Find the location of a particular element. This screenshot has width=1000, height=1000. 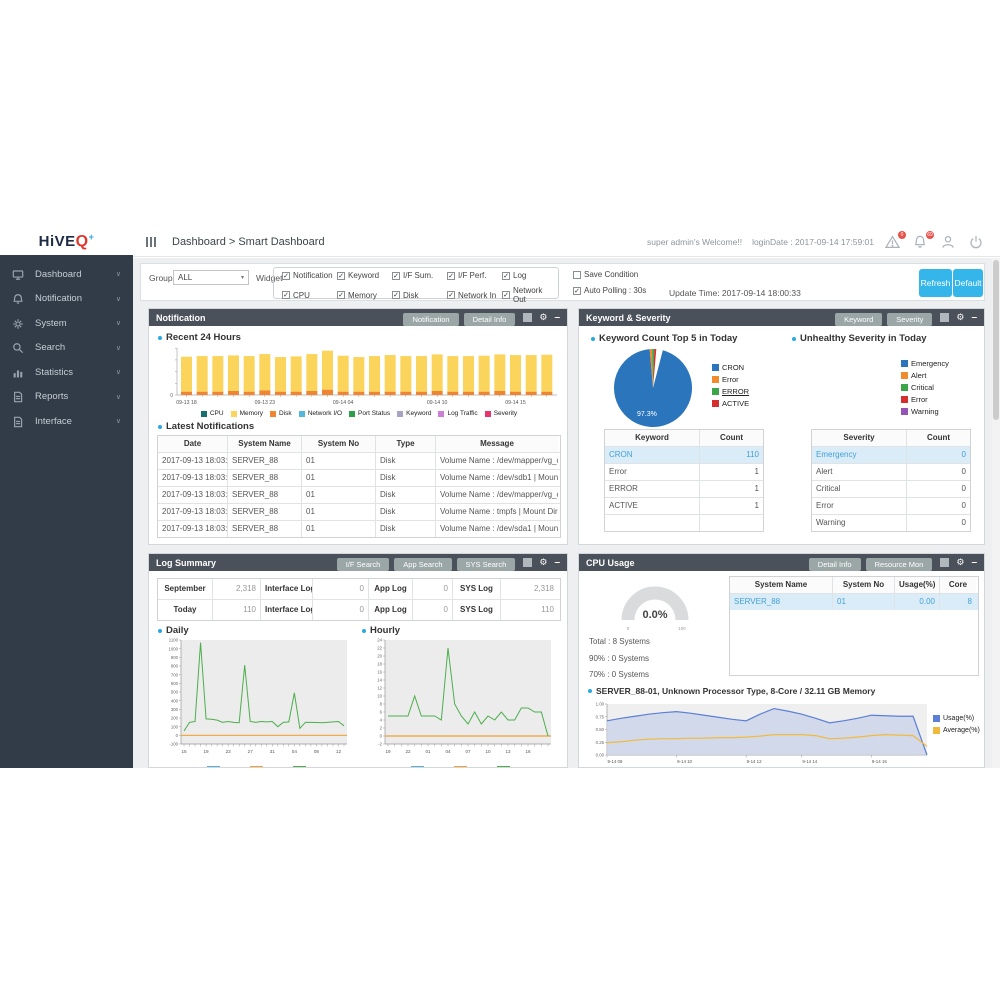

power-icon is located at coordinates (977, 242).